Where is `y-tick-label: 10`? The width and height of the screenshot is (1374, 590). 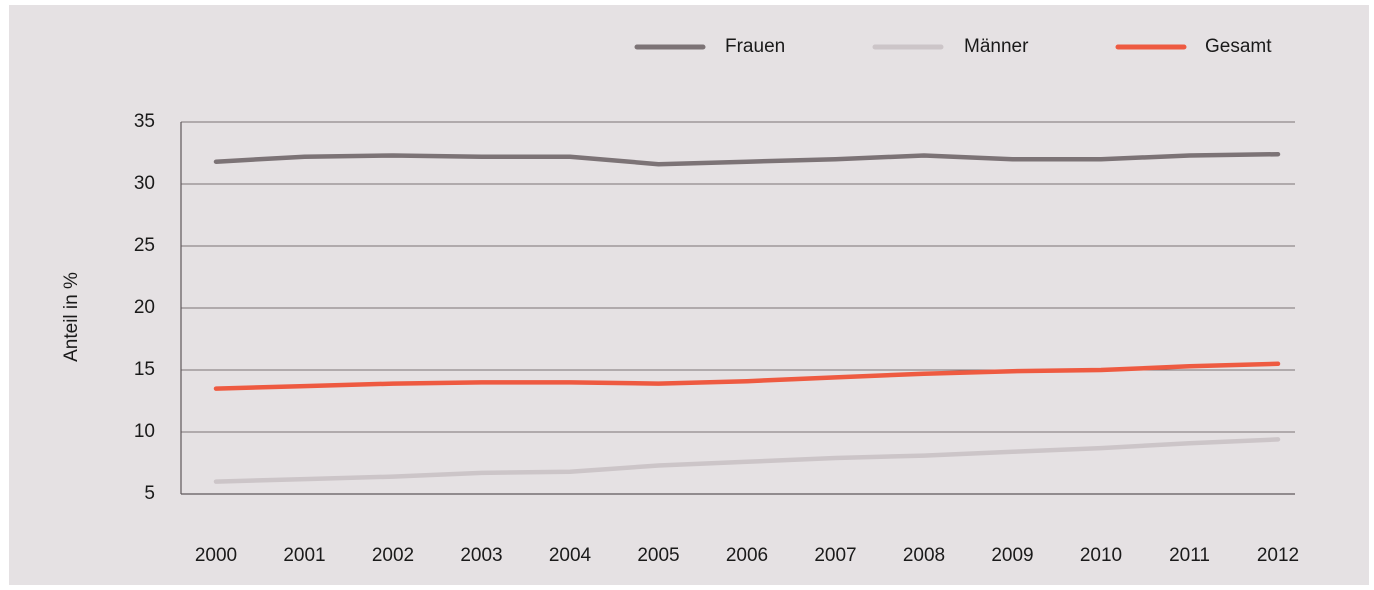
y-tick-label: 10 is located at coordinates (144, 431).